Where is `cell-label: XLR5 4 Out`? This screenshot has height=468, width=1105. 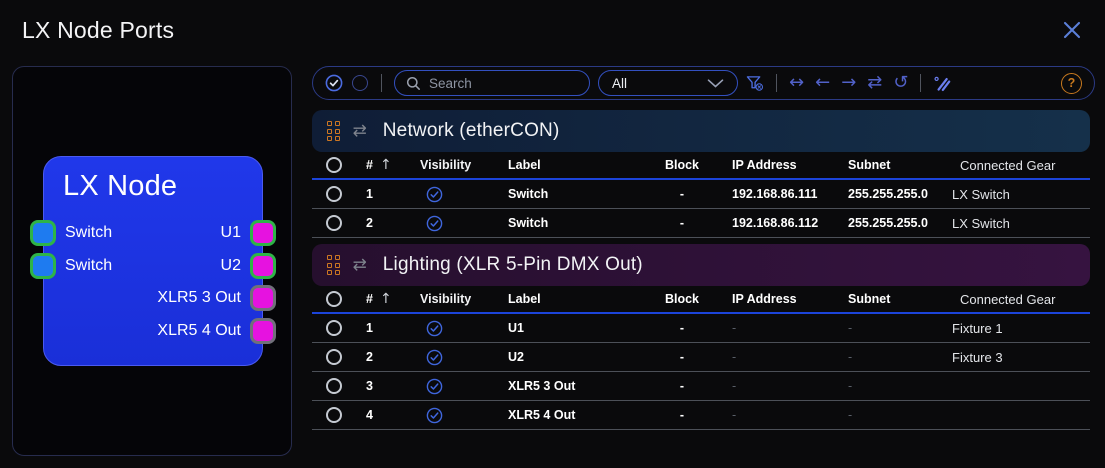
cell-label: XLR5 4 Out is located at coordinates (542, 415).